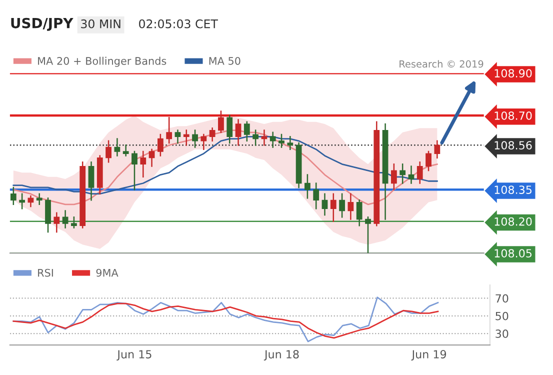  I want to click on legend-label: MA 20 + Bollinger Bands, so click(102, 61).